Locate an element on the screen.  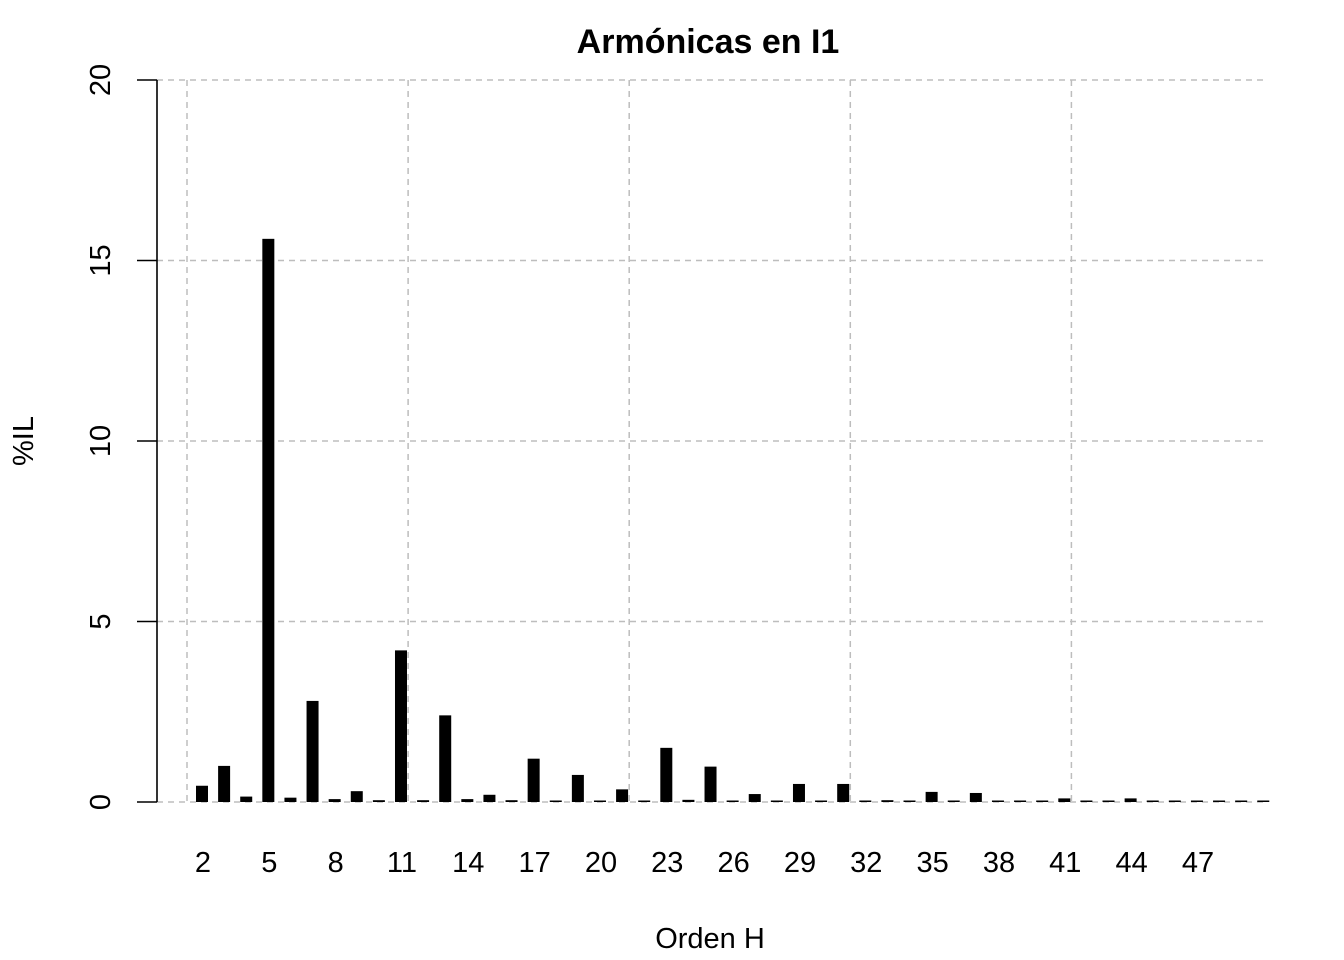
bar-h6 is located at coordinates (290, 799).